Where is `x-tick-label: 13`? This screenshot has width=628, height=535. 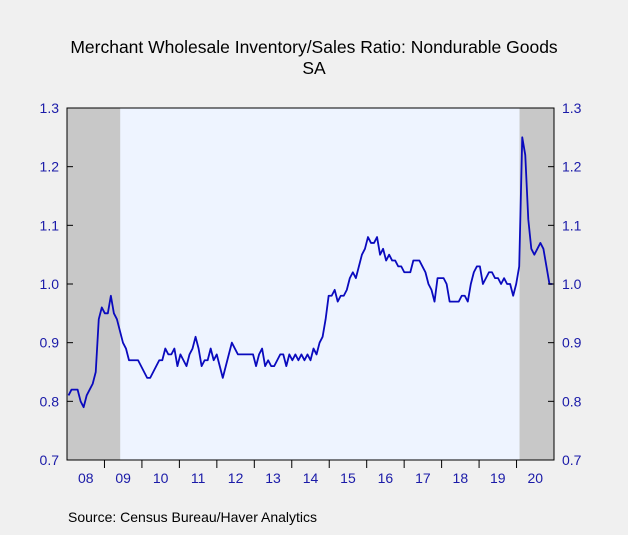 x-tick-label: 13 is located at coordinates (273, 478).